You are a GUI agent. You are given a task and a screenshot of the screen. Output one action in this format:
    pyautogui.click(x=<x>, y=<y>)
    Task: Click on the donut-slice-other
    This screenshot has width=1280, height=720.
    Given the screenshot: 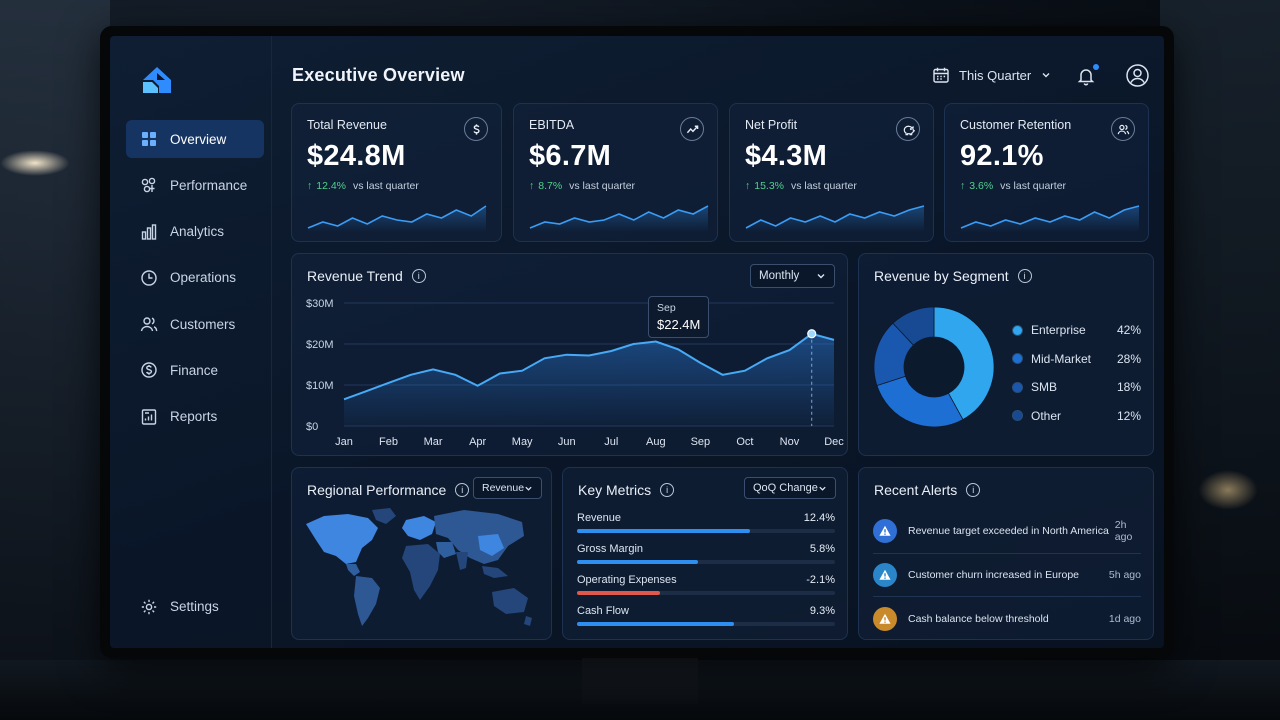 What is the action you would take?
    pyautogui.click(x=913, y=326)
    